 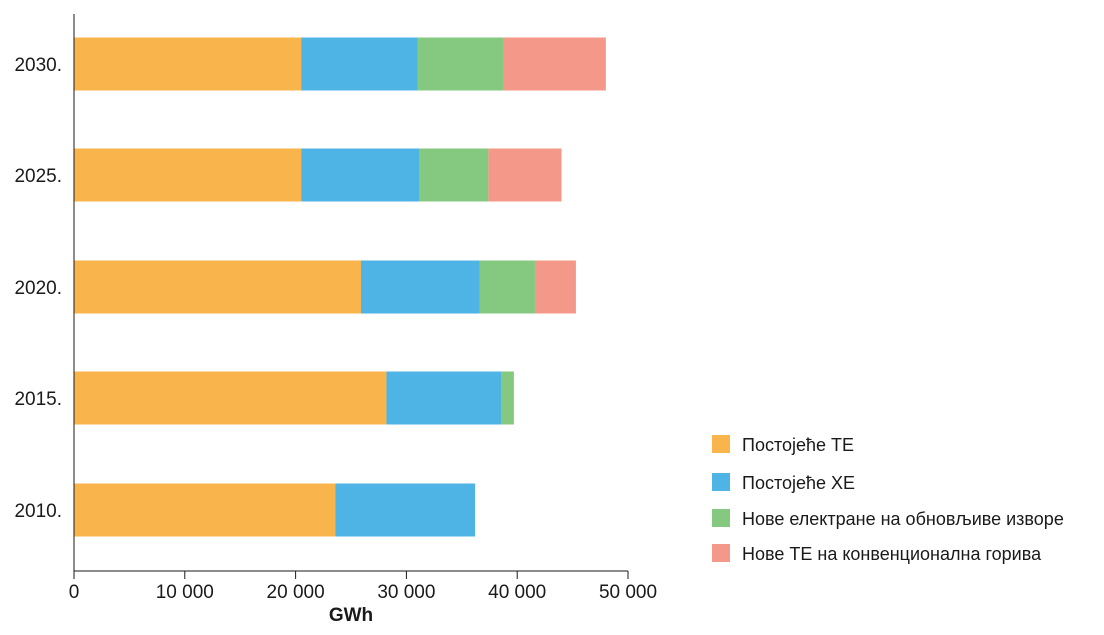 What do you see at coordinates (892, 554) in the screenshot?
I see `legend-label: Нове ТЕ на конвенционална горива` at bounding box center [892, 554].